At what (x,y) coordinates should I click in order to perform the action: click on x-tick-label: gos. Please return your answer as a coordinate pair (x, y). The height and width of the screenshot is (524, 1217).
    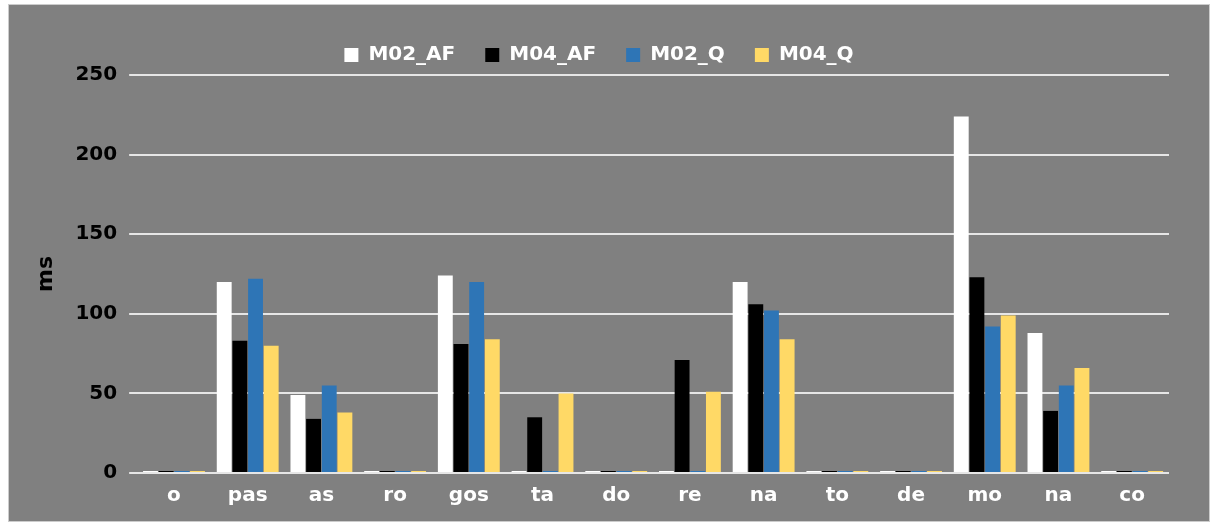
    Looking at the image, I should click on (468, 494).